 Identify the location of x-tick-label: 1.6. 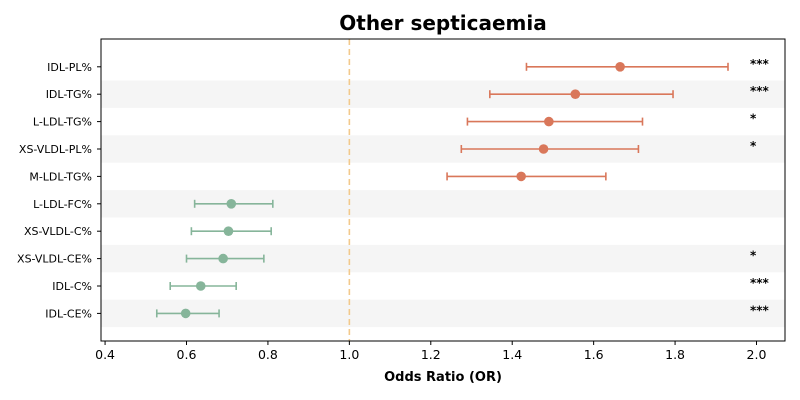
(594, 354).